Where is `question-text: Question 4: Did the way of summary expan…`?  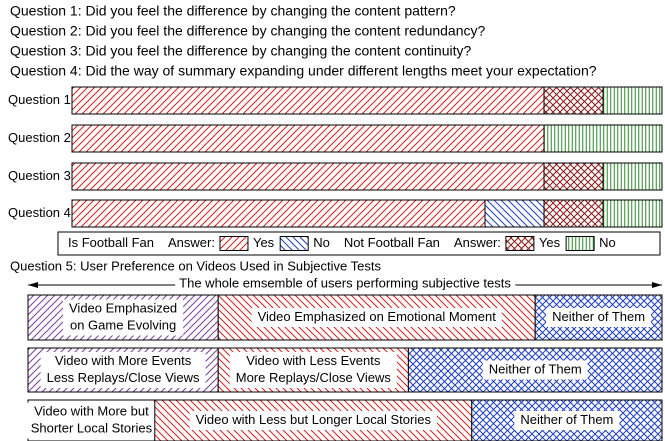
question-text: Question 4: Did the way of summary expan… is located at coordinates (303, 71).